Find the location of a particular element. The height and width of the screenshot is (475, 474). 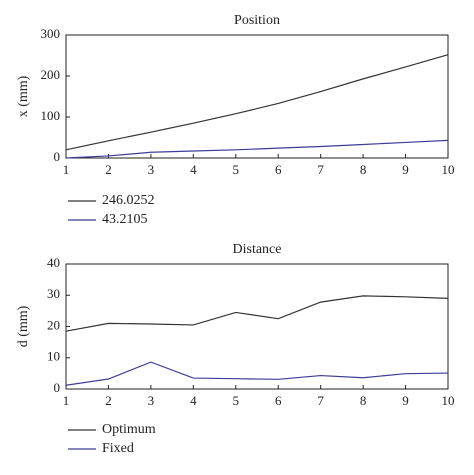

legend-label: 43.2105 is located at coordinates (125, 219).